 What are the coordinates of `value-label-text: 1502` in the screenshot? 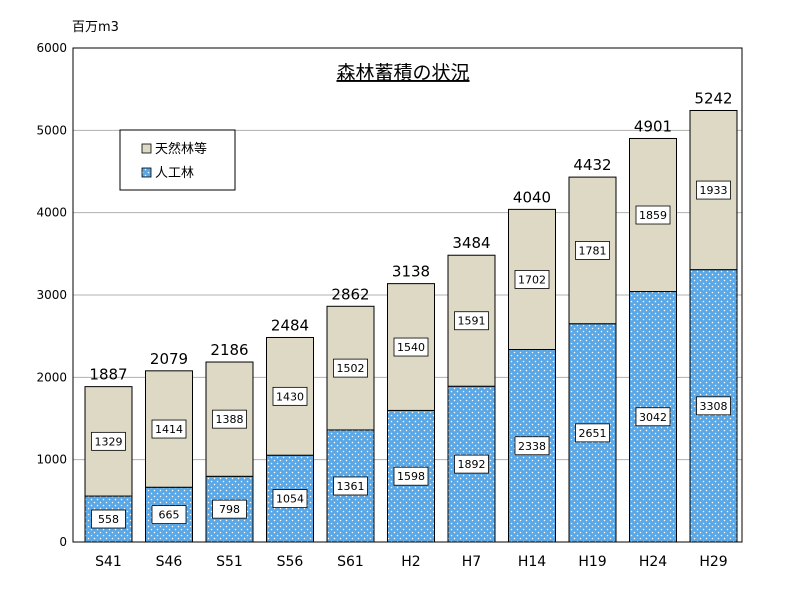 It's located at (351, 368).